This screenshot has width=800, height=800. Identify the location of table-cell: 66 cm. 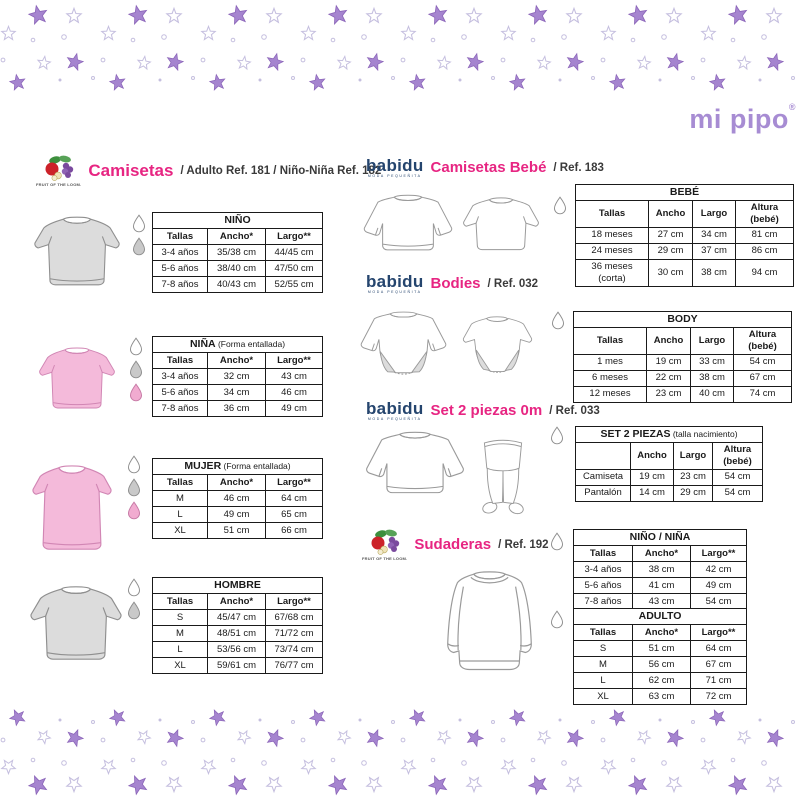
(294, 531).